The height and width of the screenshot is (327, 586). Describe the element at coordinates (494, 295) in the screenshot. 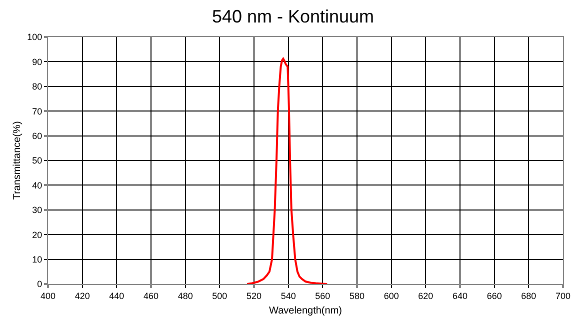

I see `x-tick-label: 660` at that location.